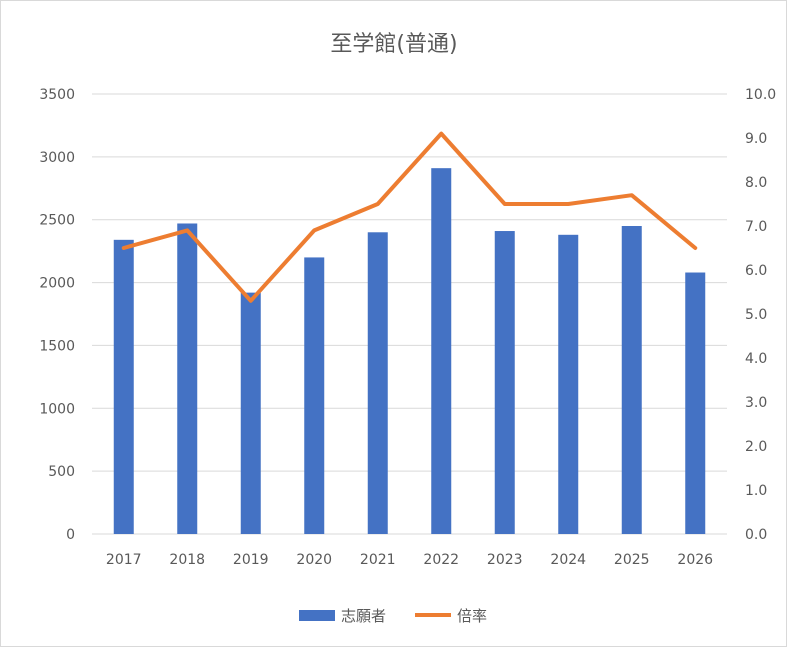  What do you see at coordinates (756, 491) in the screenshot?
I see `right-axis-tick-label: 1.0` at bounding box center [756, 491].